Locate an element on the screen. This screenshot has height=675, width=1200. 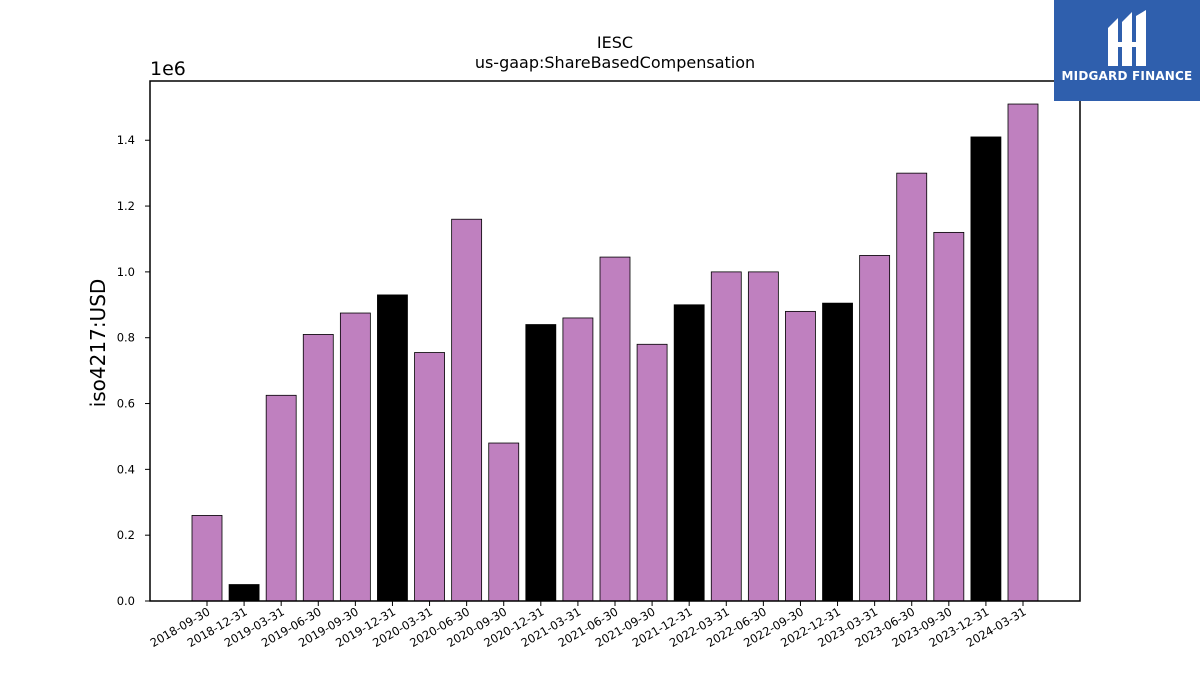
y-tick-label: 0.8 is located at coordinates (126, 338).